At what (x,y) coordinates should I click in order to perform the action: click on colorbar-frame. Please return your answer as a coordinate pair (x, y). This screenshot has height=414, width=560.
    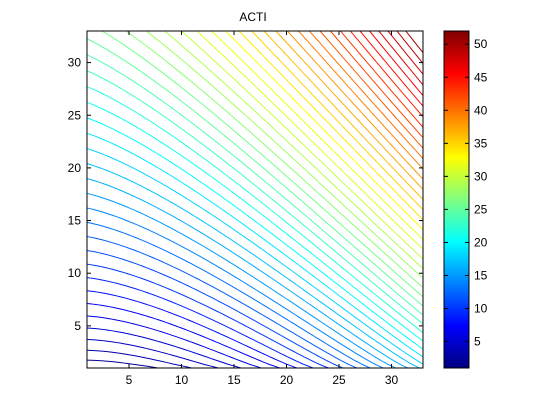
    Looking at the image, I should click on (456, 199).